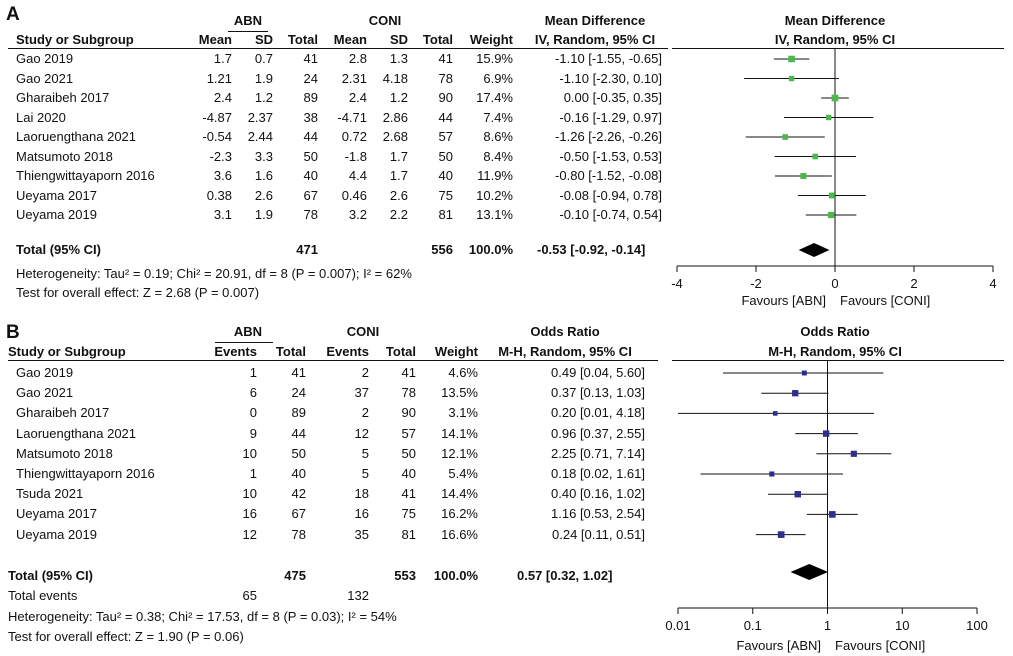 This screenshot has height=656, width=1013. Describe the element at coordinates (827, 625) in the screenshot. I see `x-tick-label: 1` at that location.